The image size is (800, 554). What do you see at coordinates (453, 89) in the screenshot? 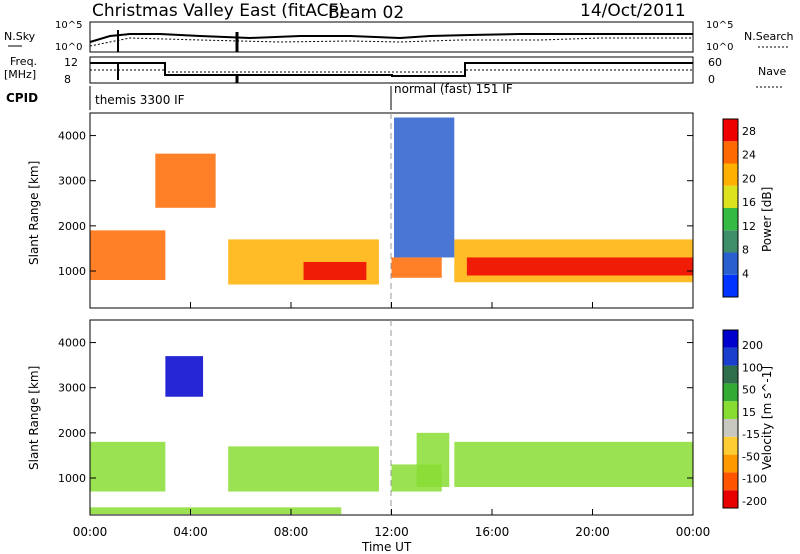
I see `cpid-segment-2: normal (fast) 151 IF` at bounding box center [453, 89].